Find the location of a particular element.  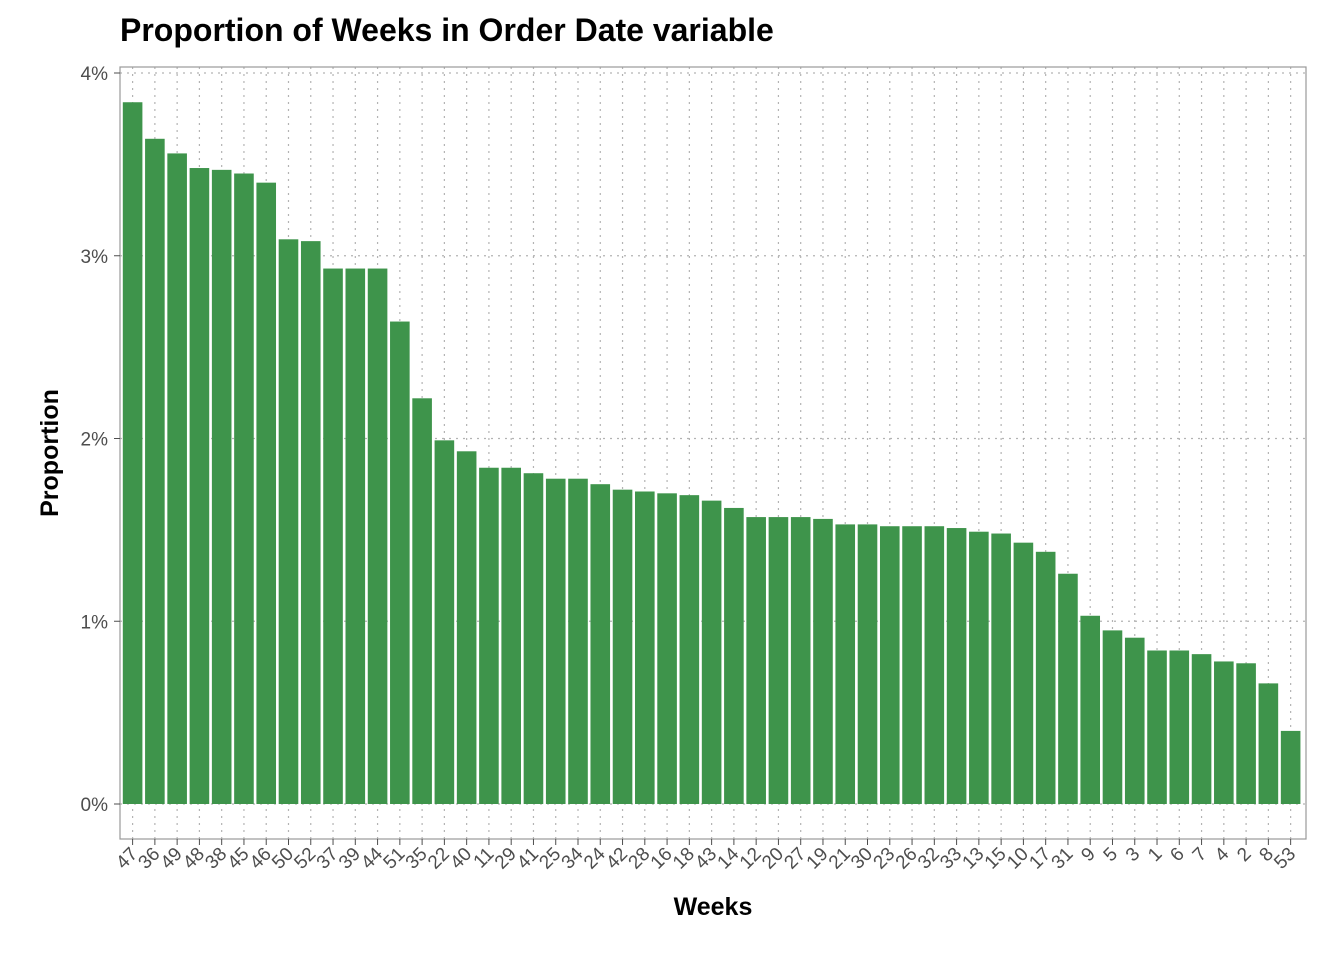

x-tick-label: 6 is located at coordinates (1177, 855).